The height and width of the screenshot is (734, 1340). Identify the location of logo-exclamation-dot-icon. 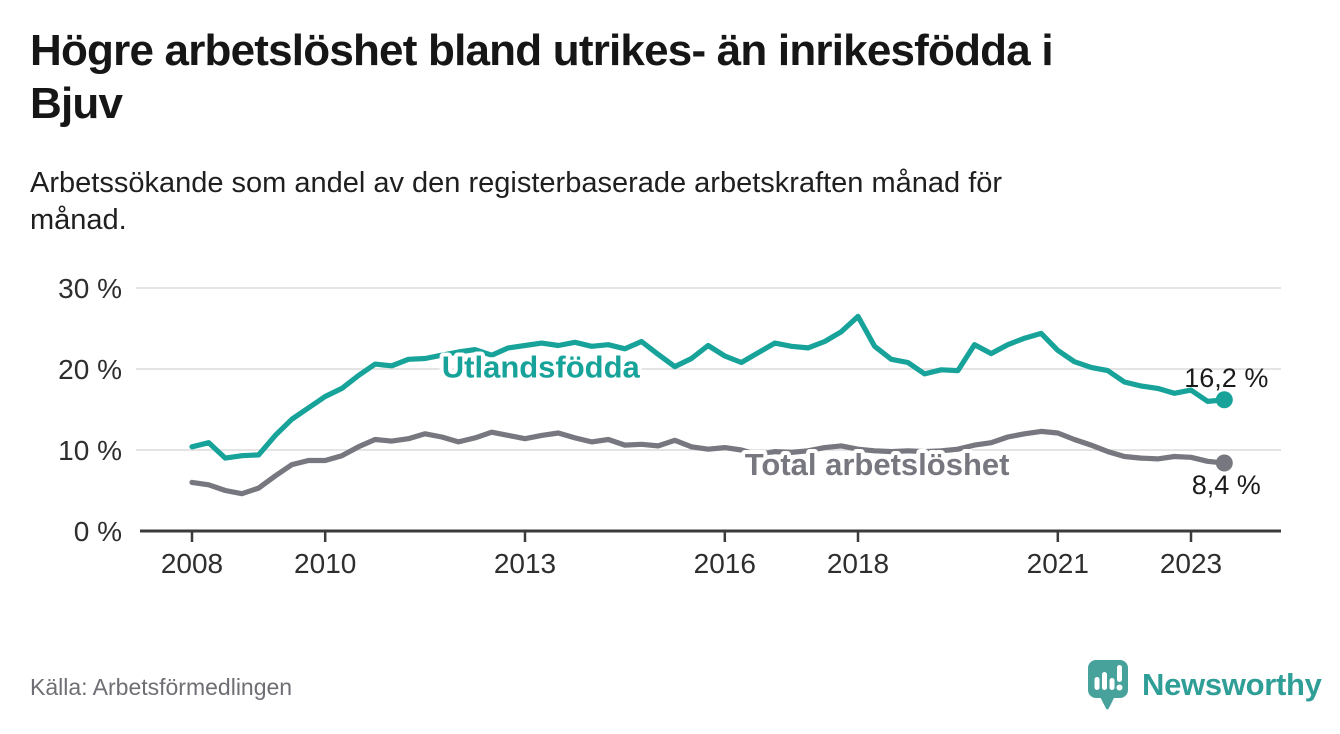
(1119, 687).